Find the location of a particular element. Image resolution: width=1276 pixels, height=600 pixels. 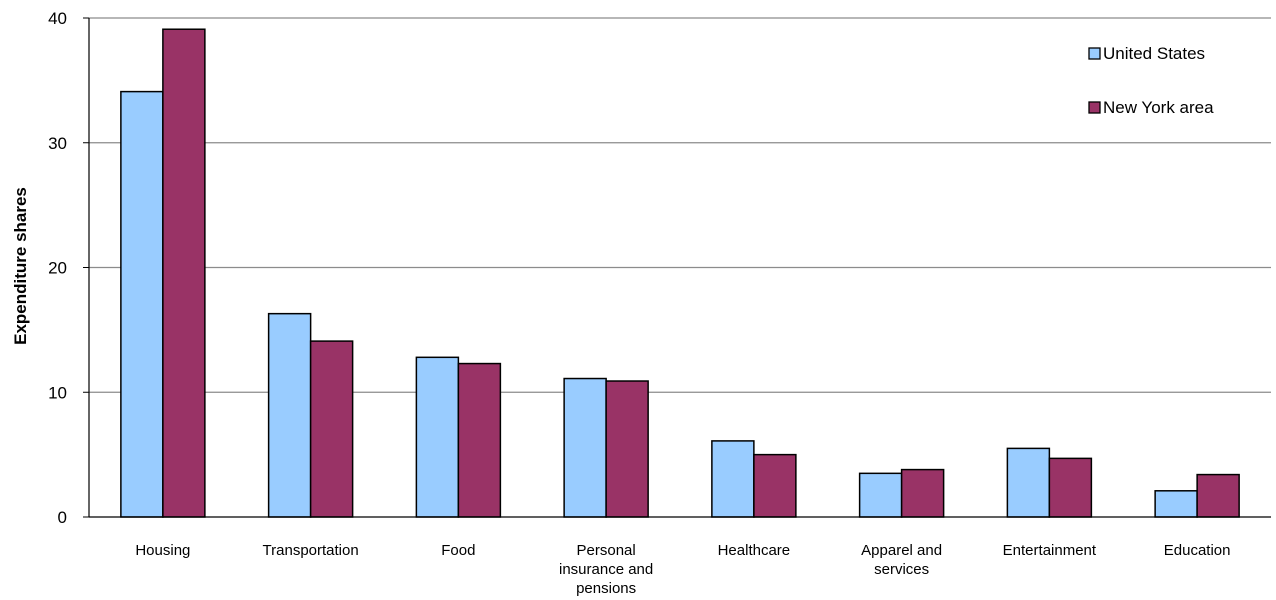

y-axis-label: Expenditure shares is located at coordinates (20, 266).